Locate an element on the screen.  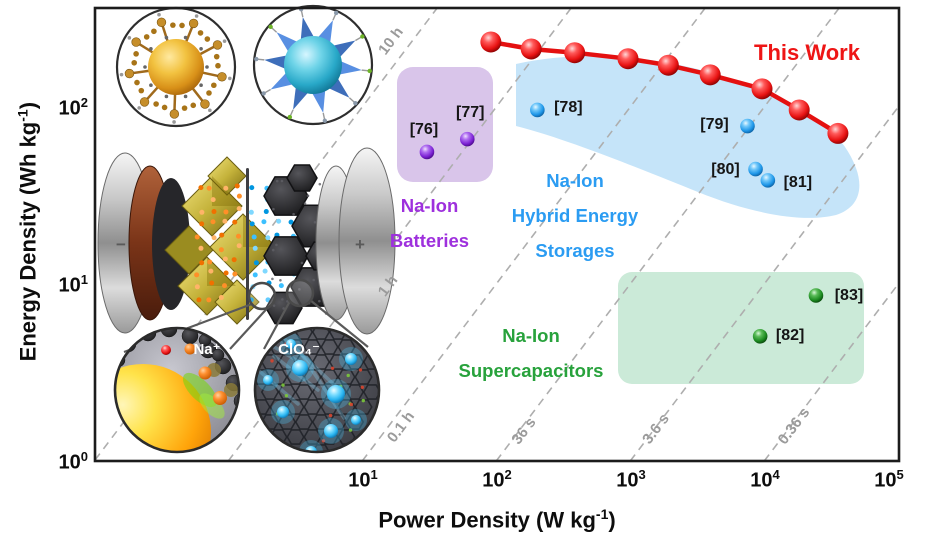
separator is located at coordinates (247, 244).